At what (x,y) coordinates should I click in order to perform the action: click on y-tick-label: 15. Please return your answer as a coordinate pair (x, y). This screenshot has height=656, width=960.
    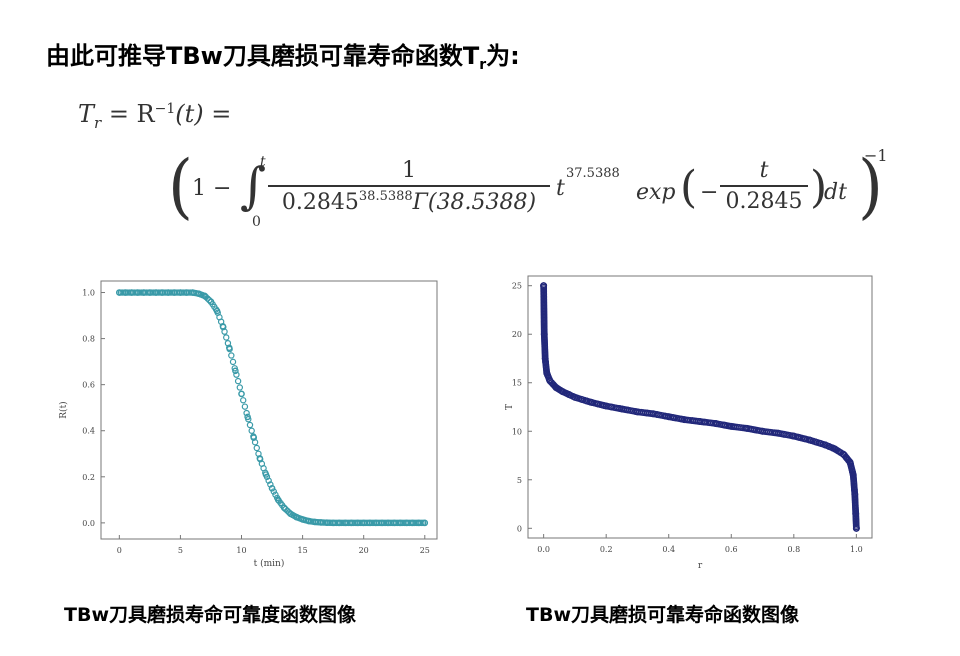
    Looking at the image, I should click on (517, 383).